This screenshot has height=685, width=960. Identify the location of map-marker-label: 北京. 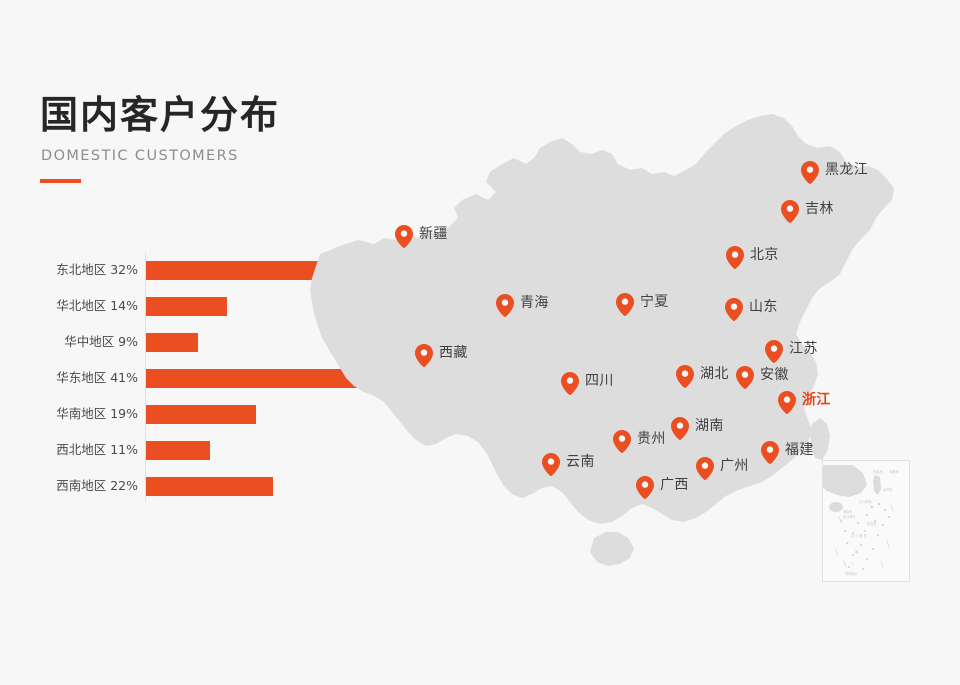
(764, 255).